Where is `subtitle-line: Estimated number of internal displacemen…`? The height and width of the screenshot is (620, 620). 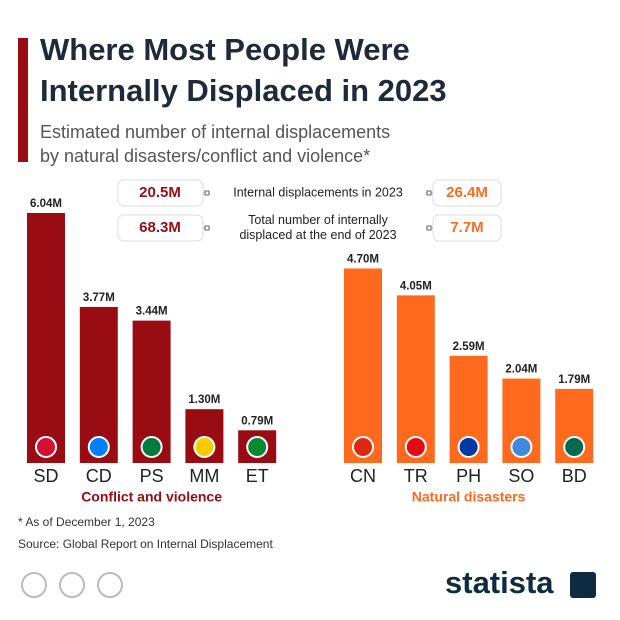
subtitle-line: Estimated number of internal displacemen… is located at coordinates (215, 132).